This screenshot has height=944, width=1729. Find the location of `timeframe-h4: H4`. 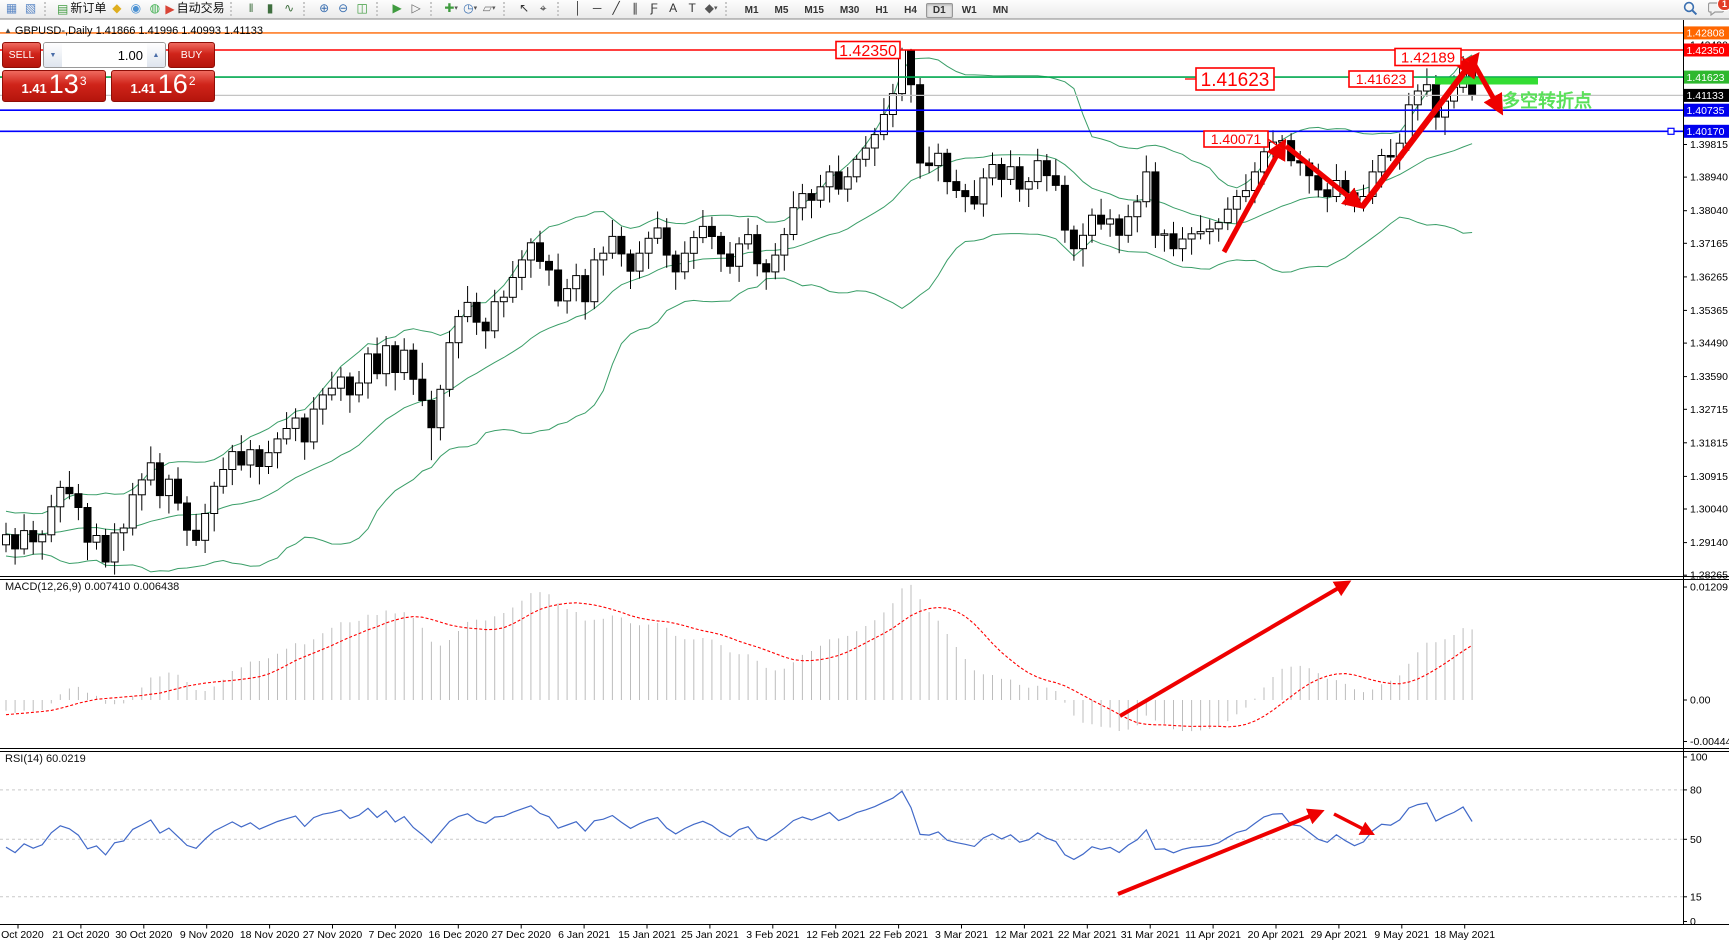

timeframe-h4: H4 is located at coordinates (910, 10).